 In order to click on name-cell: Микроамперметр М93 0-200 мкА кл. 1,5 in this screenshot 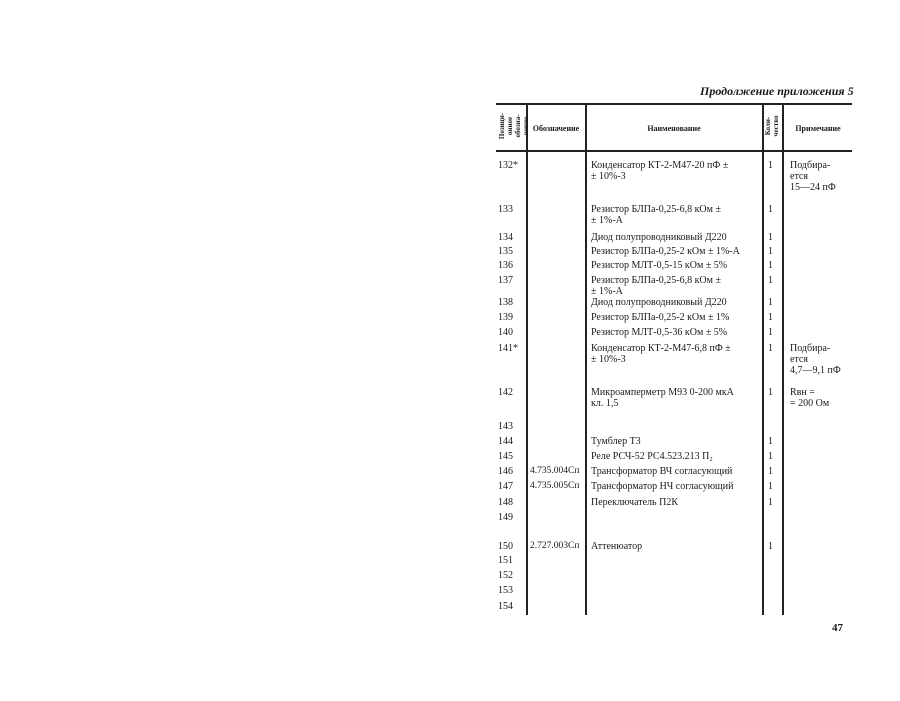, I will do `click(662, 398)`.